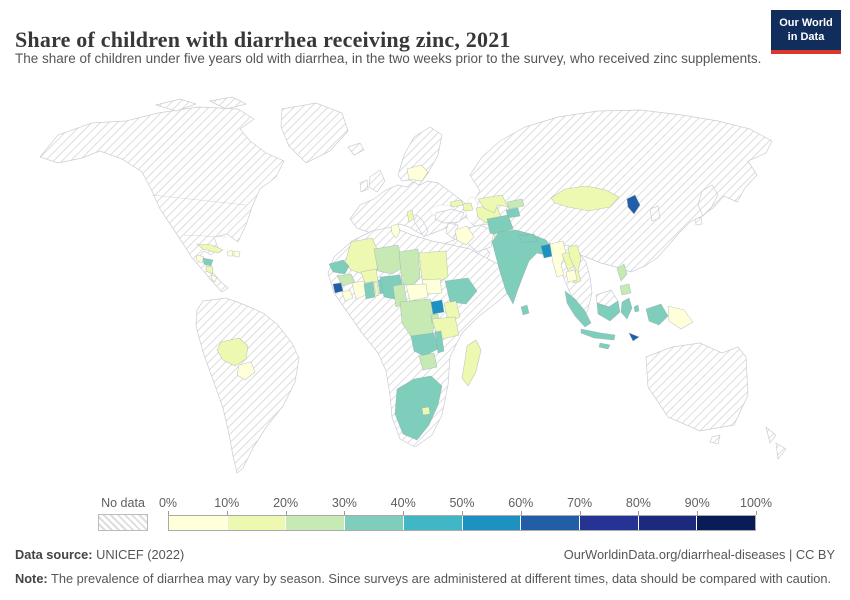 This screenshot has height=600, width=850. What do you see at coordinates (232, 352) in the screenshot?
I see `country-bolivia` at bounding box center [232, 352].